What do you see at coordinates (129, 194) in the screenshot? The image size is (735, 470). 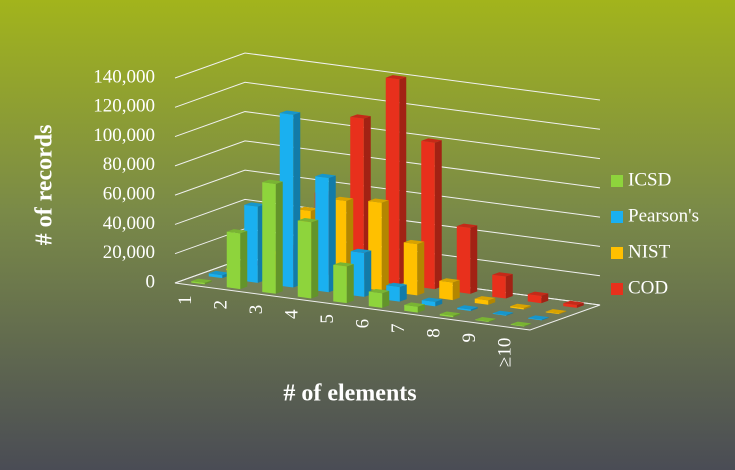 I see `y-tick-label: 60,000` at bounding box center [129, 194].